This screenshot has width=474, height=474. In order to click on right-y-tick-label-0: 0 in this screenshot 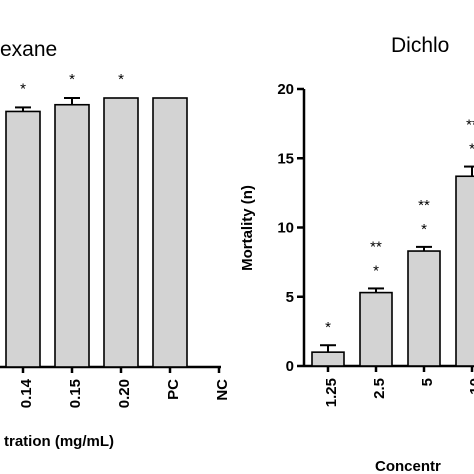, I will do `click(290, 366)`.